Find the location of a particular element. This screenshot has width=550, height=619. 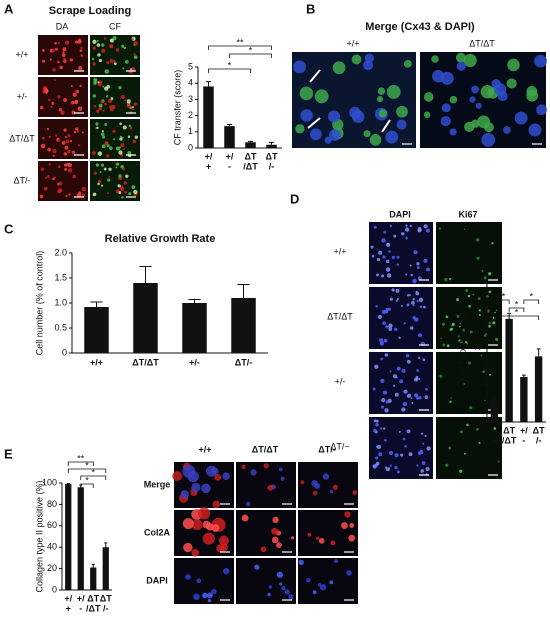

y-tick-label: 1.0 is located at coordinates (60, 302).